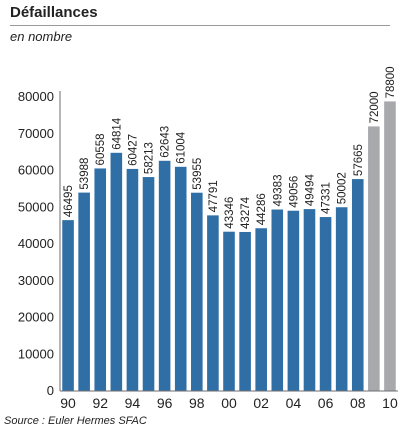 Image resolution: width=400 pixels, height=433 pixels. Describe the element at coordinates (36, 280) in the screenshot. I see `y-tick-label: 30000` at that location.